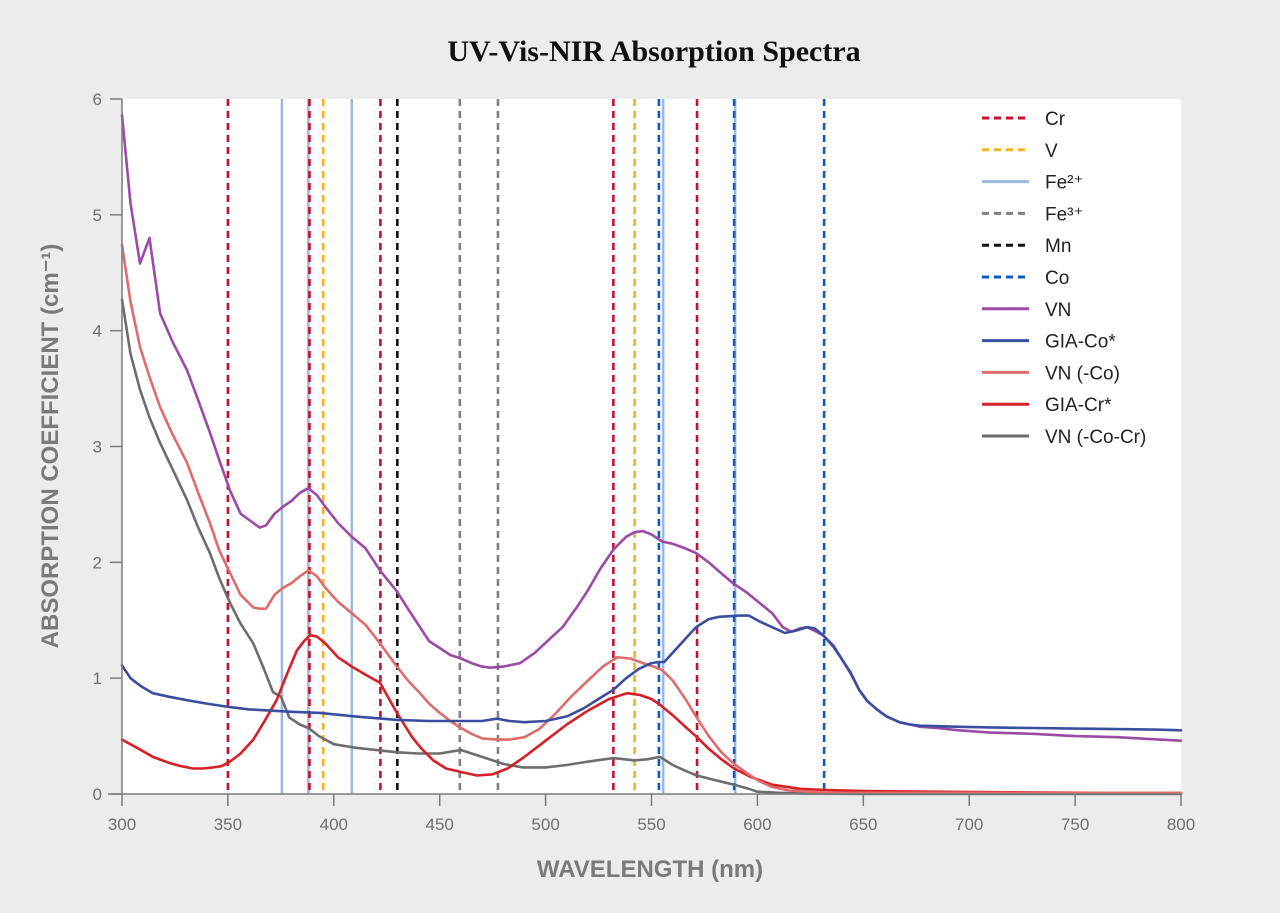  What do you see at coordinates (651, 673) in the screenshot?
I see `series-line-gia-co` at bounding box center [651, 673].